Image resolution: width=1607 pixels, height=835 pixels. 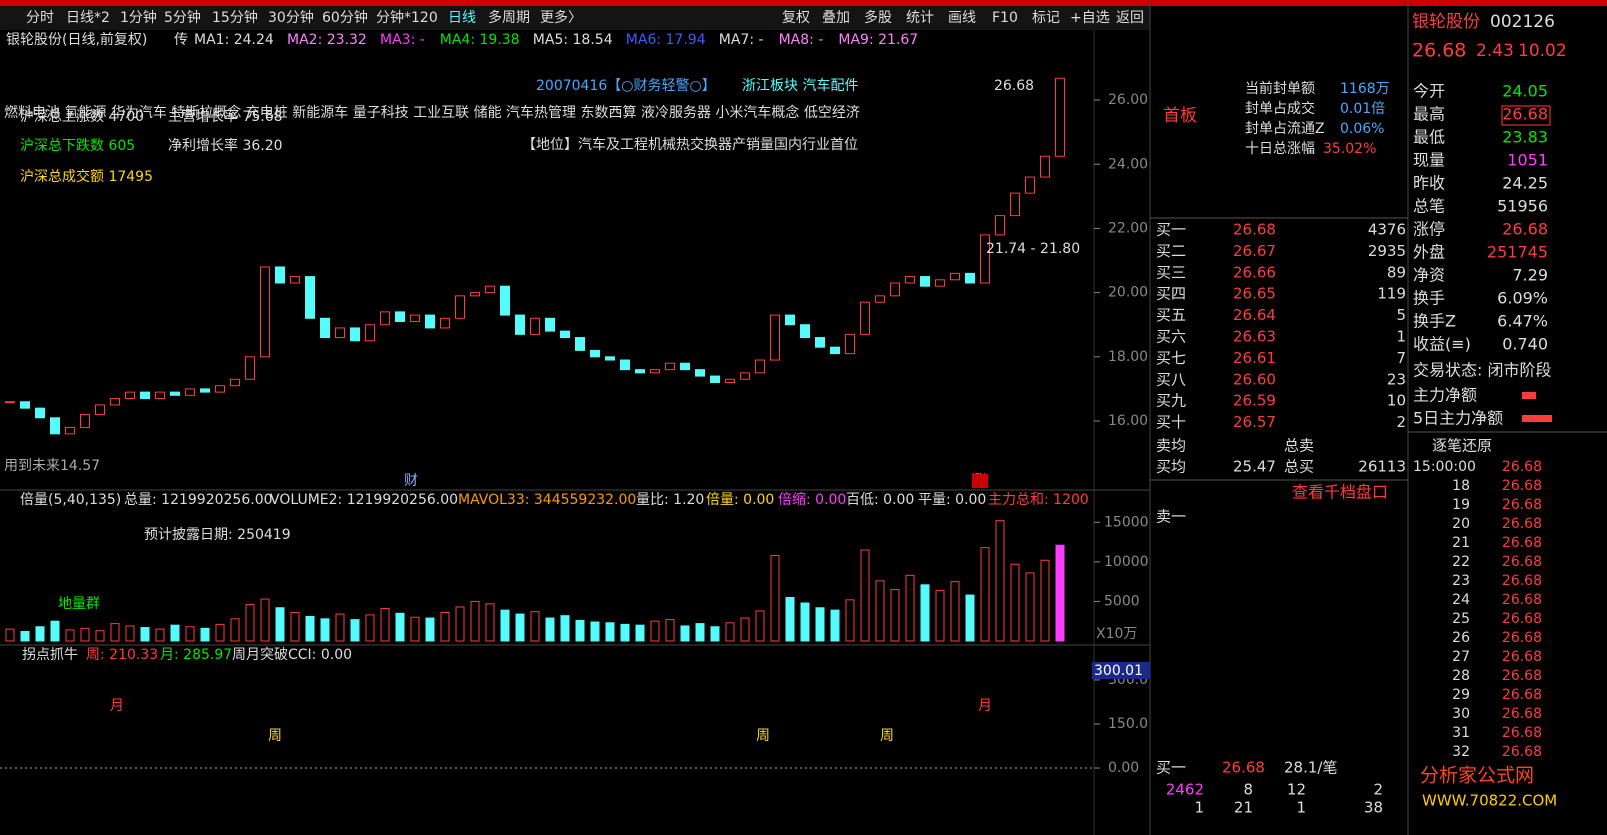 I want to click on stock-code: 002126, so click(x=1522, y=22).